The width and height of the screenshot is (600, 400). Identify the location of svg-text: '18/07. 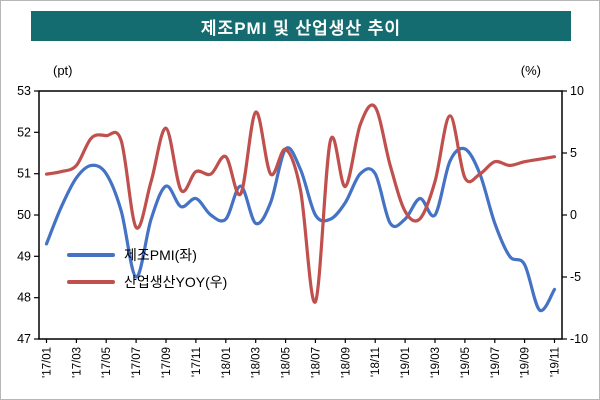
(316, 362).